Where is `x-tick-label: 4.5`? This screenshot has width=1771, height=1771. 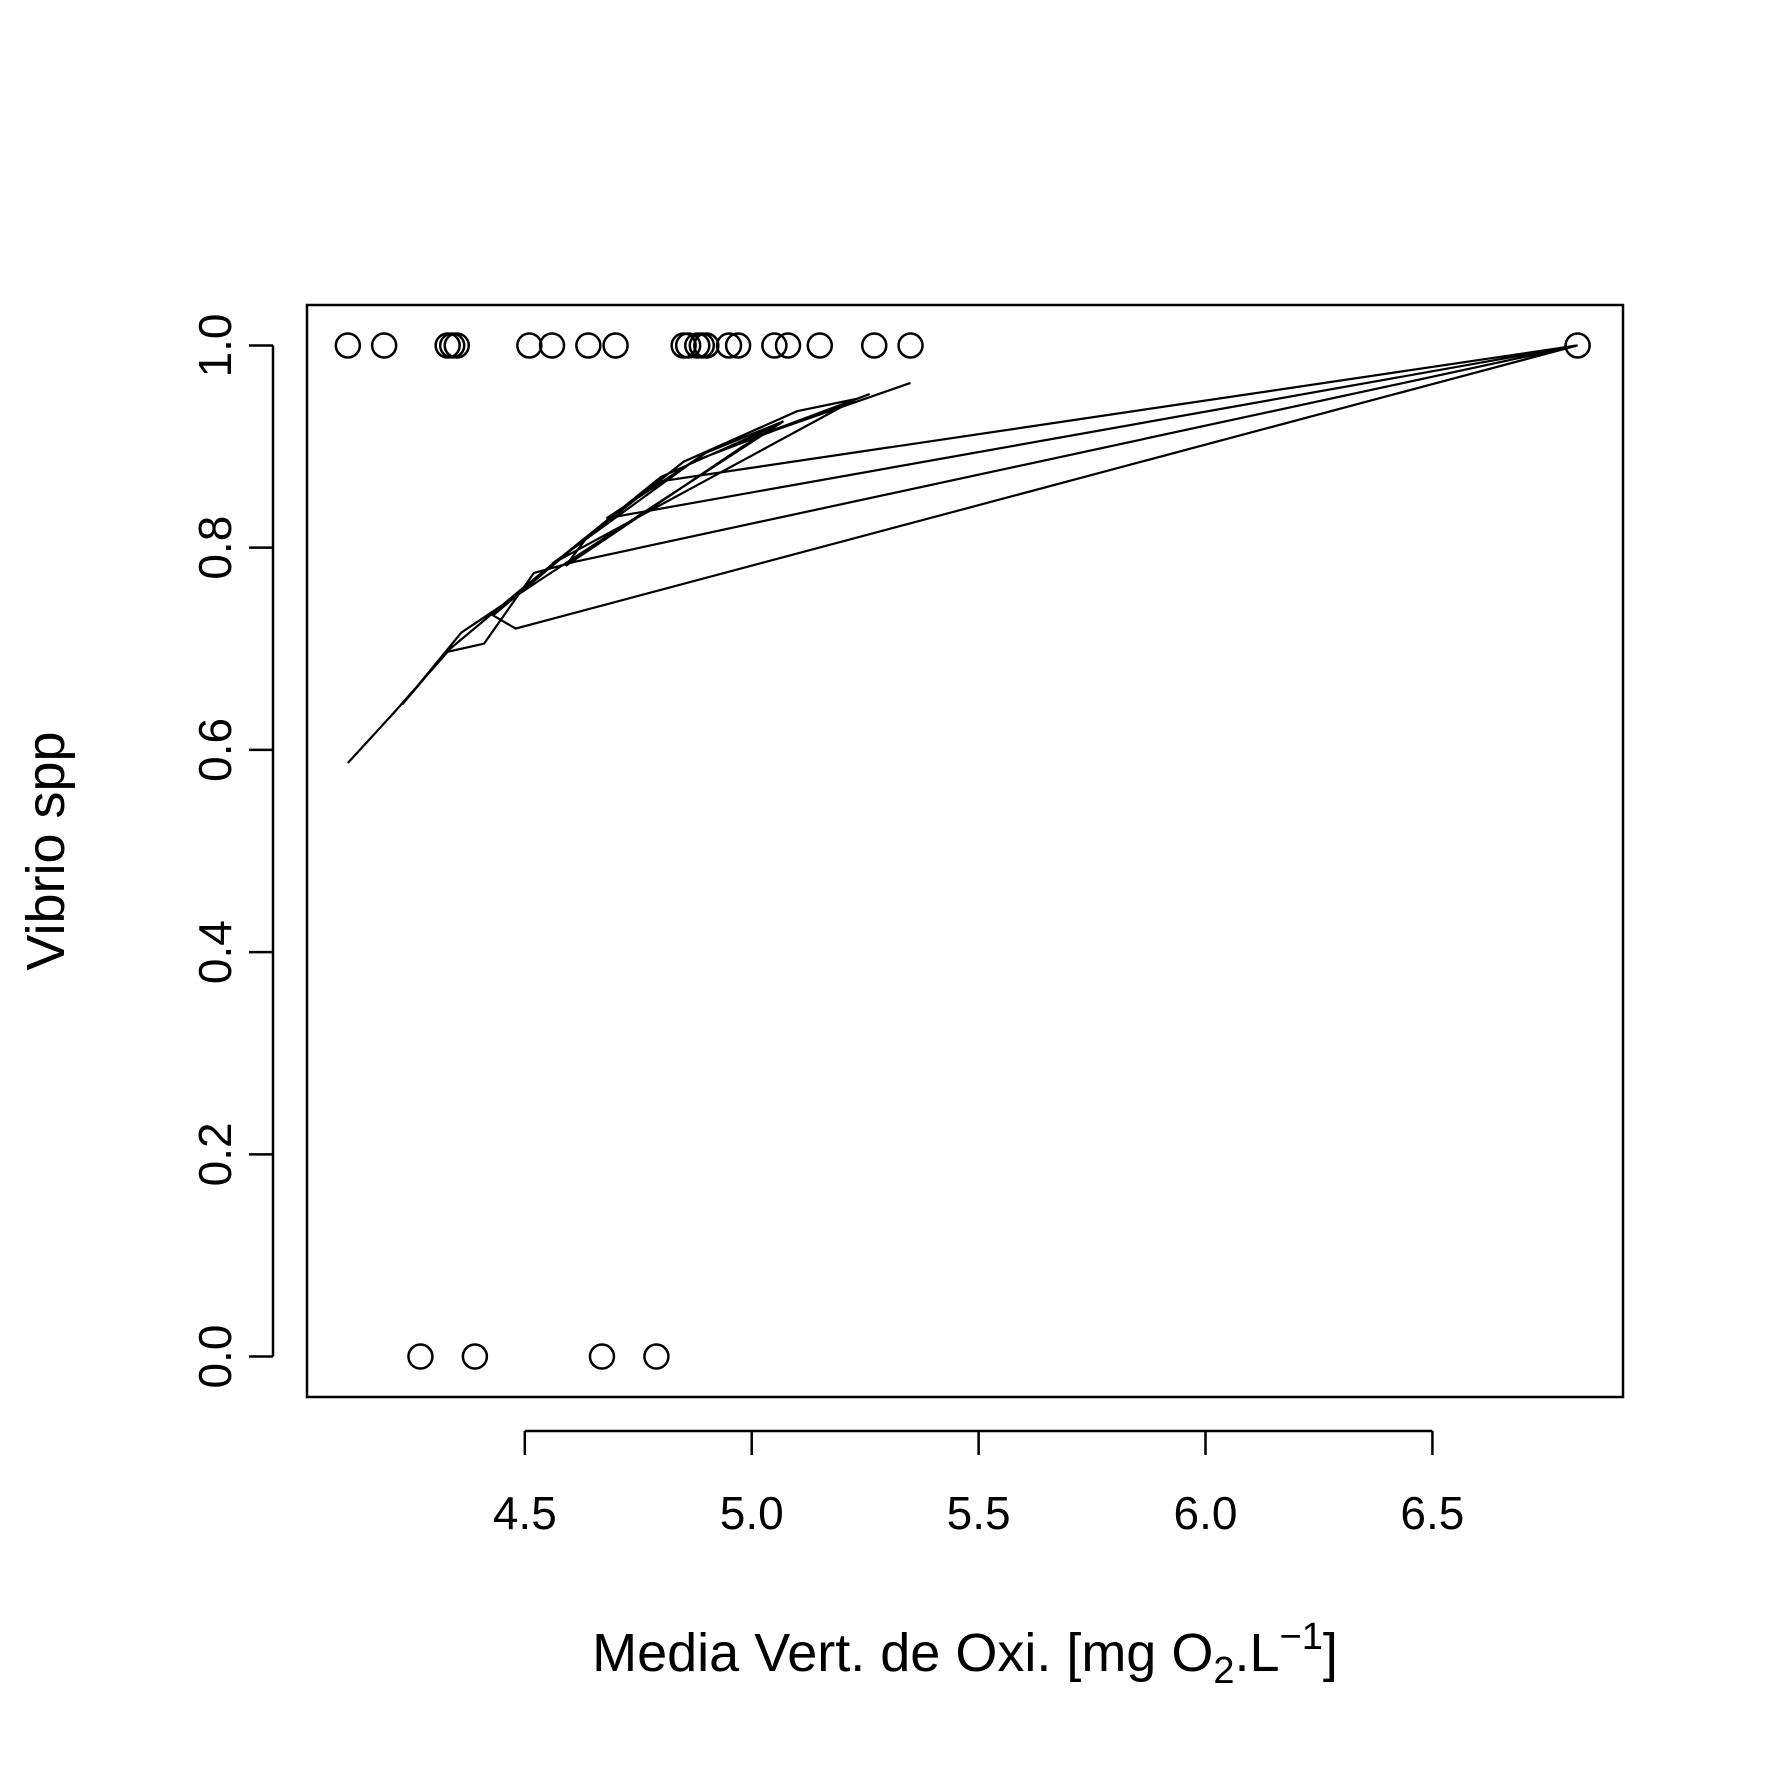
x-tick-label: 4.5 is located at coordinates (525, 1513).